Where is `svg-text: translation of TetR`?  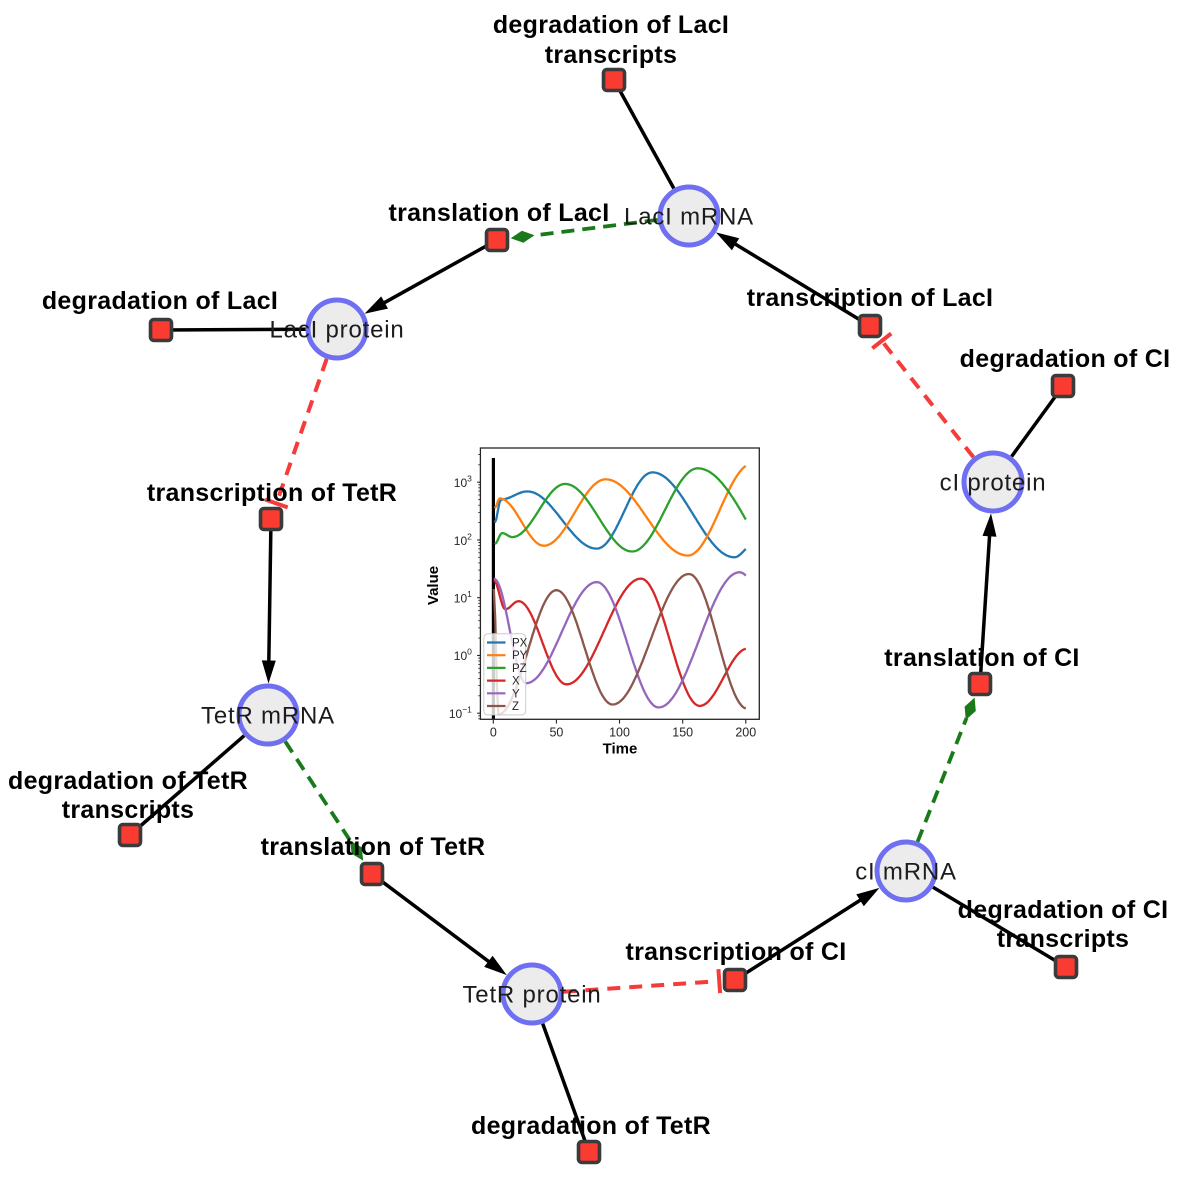
svg-text: translation of TetR is located at coordinates (373, 847).